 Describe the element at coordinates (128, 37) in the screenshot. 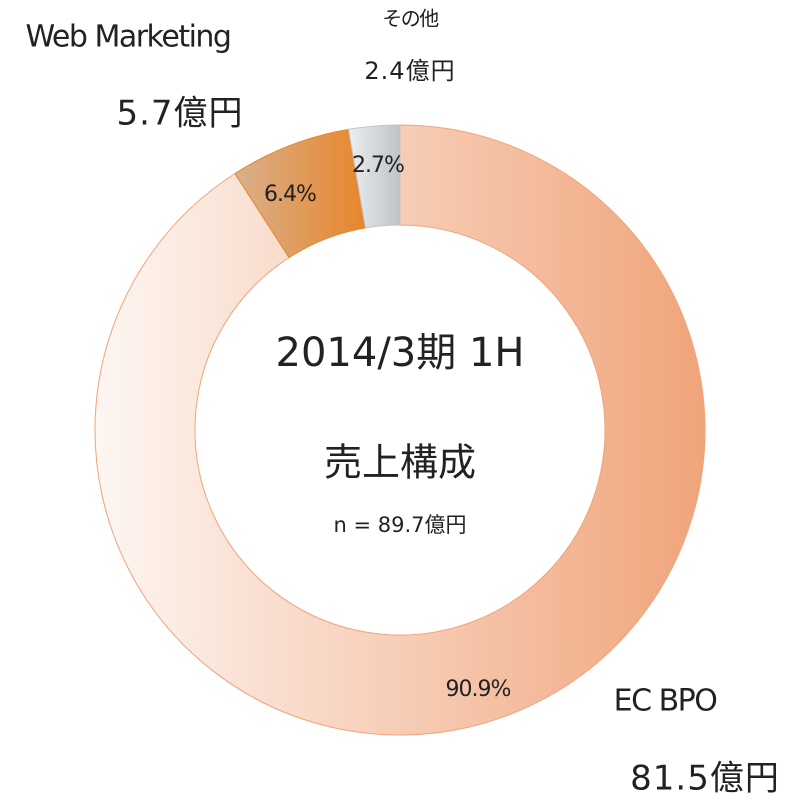

I see `category-label: Web Marketing` at that location.